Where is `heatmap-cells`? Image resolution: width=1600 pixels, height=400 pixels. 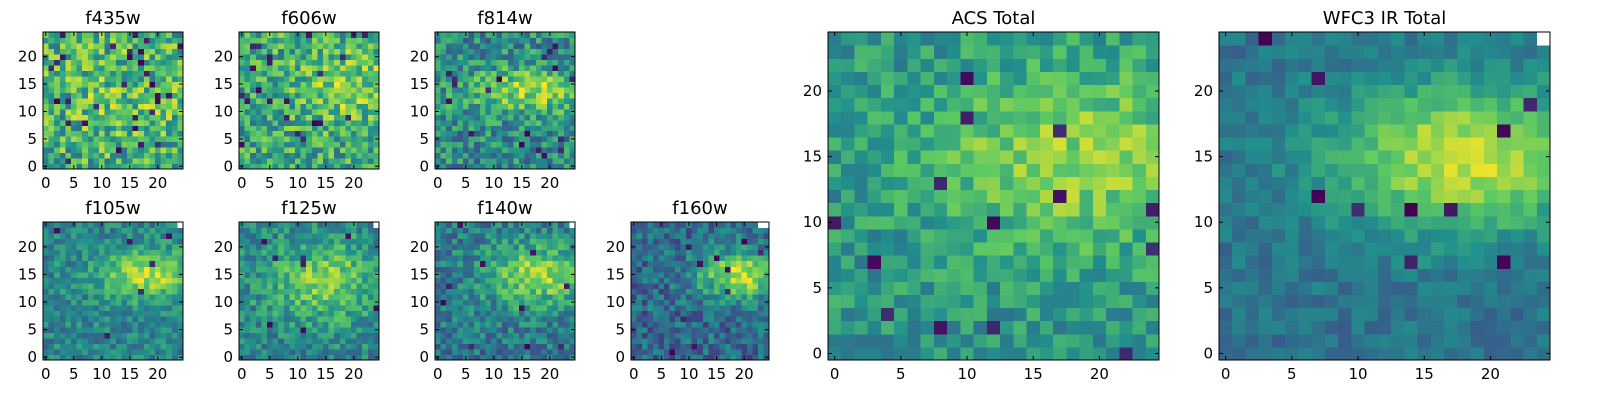
heatmap-cells is located at coordinates (700, 291).